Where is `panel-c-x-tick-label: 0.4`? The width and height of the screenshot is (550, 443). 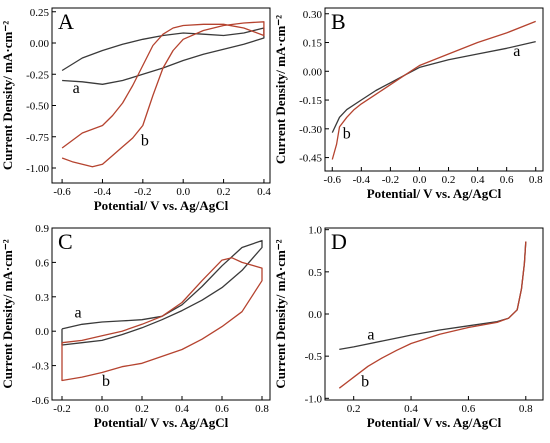 panel-c-x-tick-label: 0.4 is located at coordinates (182, 409).